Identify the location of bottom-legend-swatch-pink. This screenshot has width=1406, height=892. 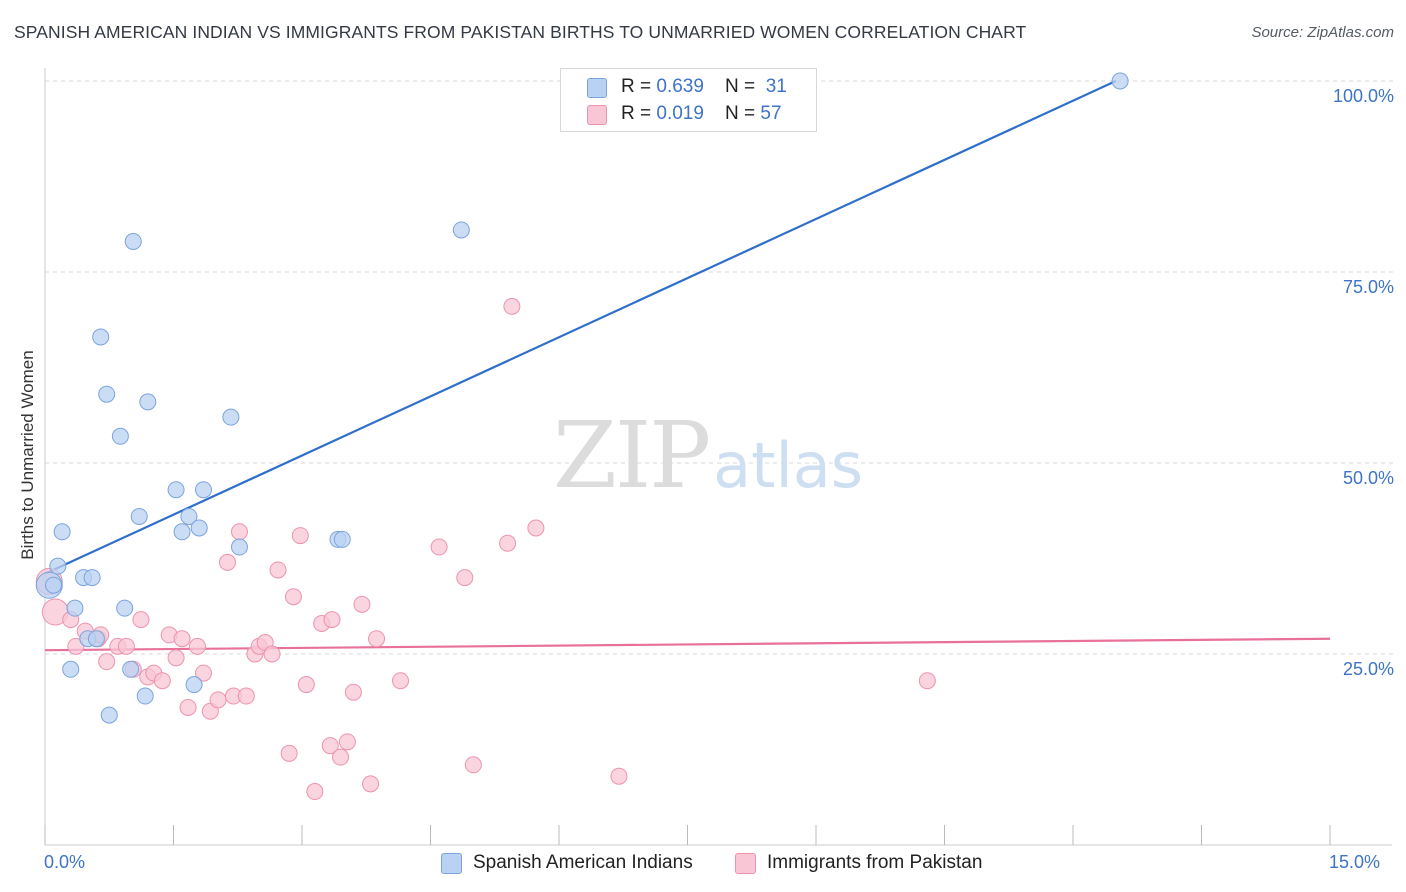
(745, 863).